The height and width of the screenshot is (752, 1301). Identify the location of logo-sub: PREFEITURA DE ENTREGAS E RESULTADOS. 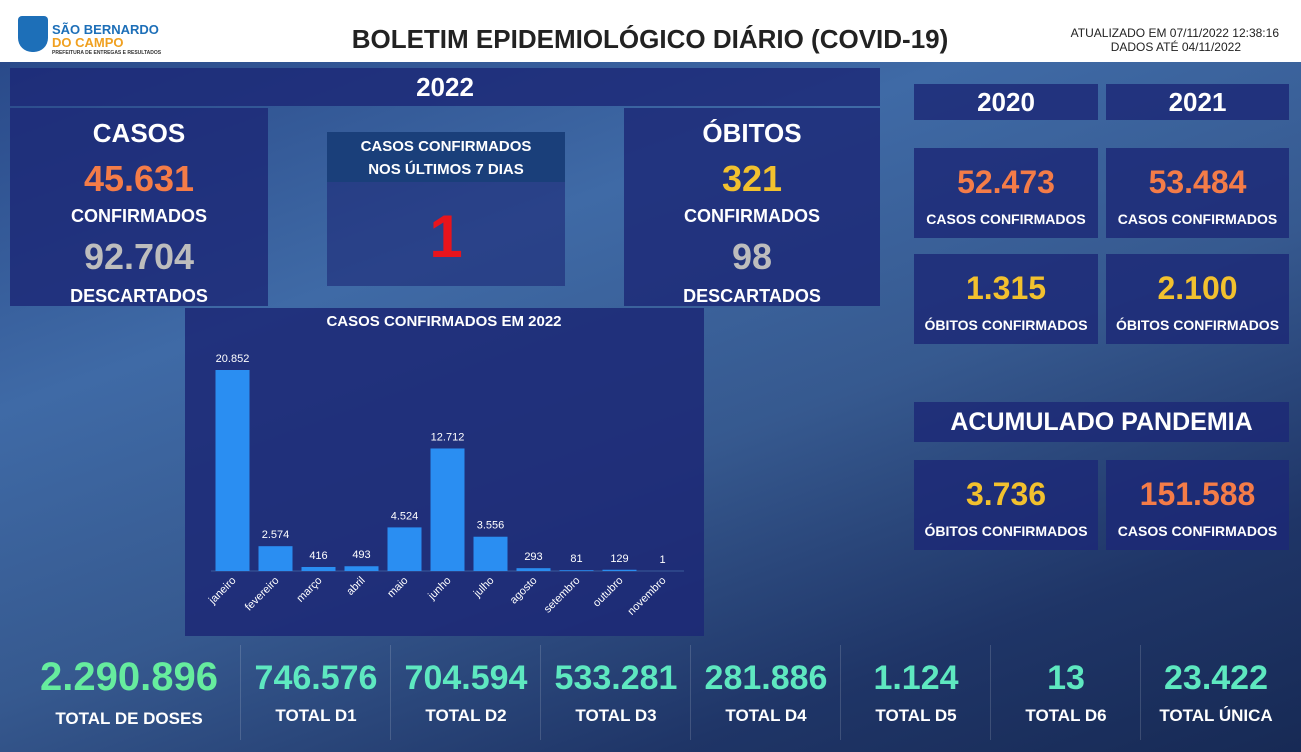
(107, 53).